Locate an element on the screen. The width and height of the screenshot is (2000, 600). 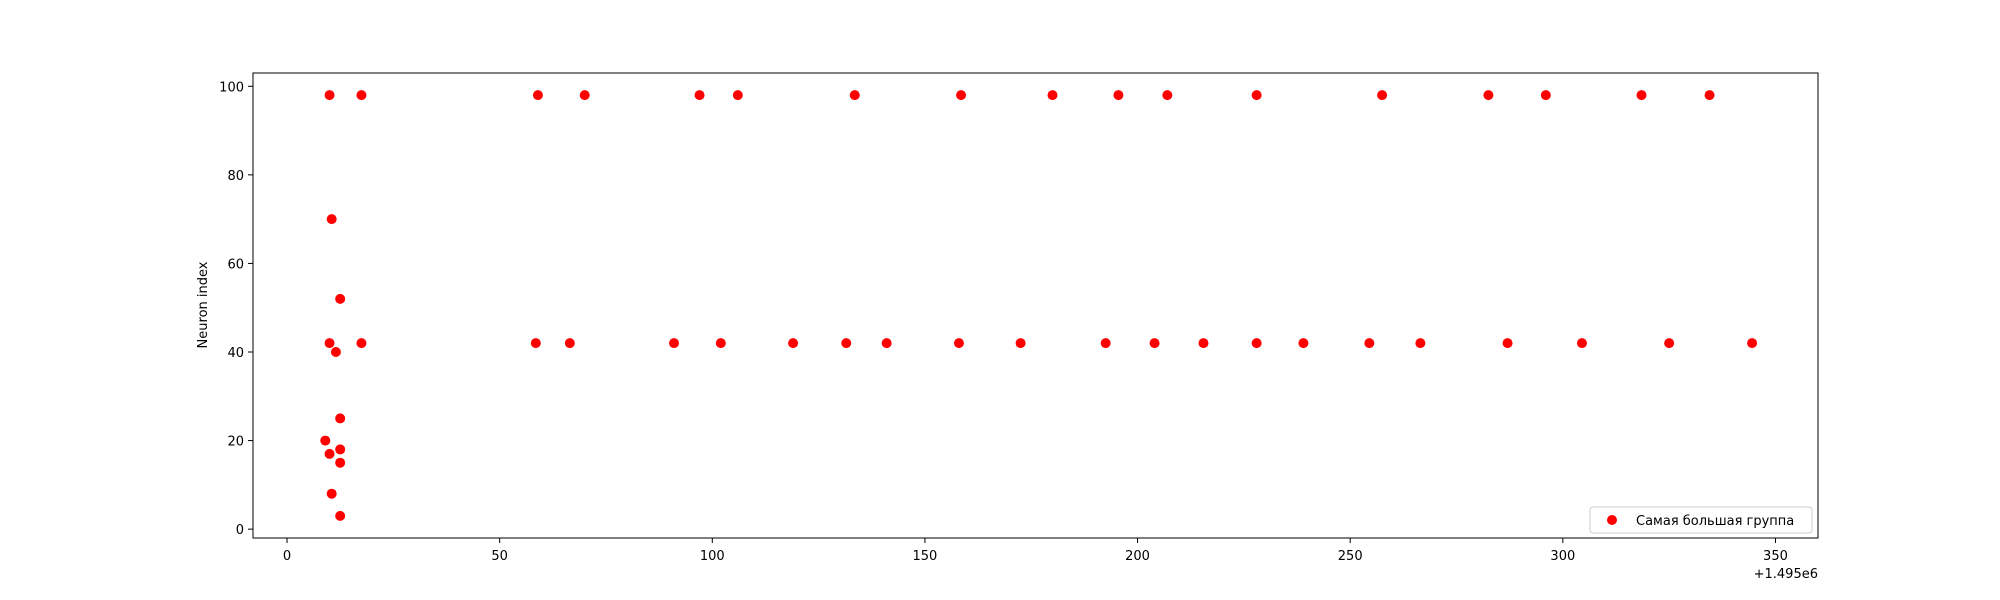
y-tick-label: 20 is located at coordinates (235, 442).